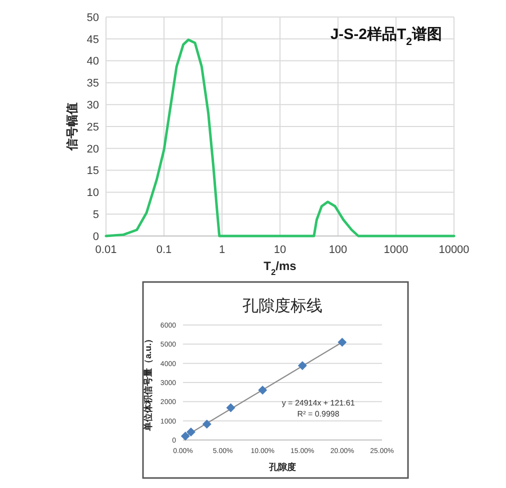  I want to click on annotation: R² = 0.9998, so click(318, 414).